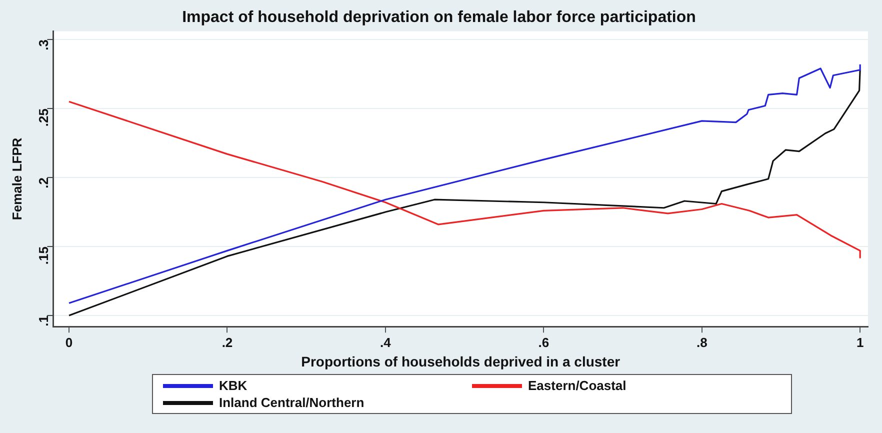  What do you see at coordinates (439, 17) in the screenshot?
I see `chart-title: Impact of household deprivation on female labor force participation` at bounding box center [439, 17].